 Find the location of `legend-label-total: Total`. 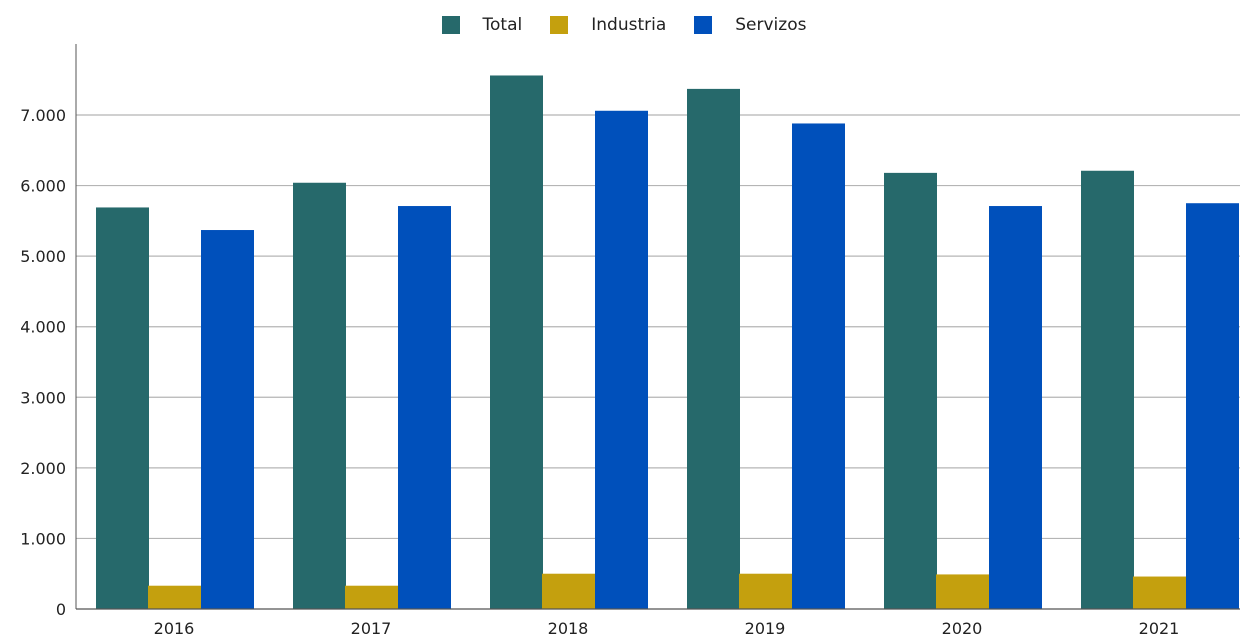

legend-label-total: Total is located at coordinates (502, 25).